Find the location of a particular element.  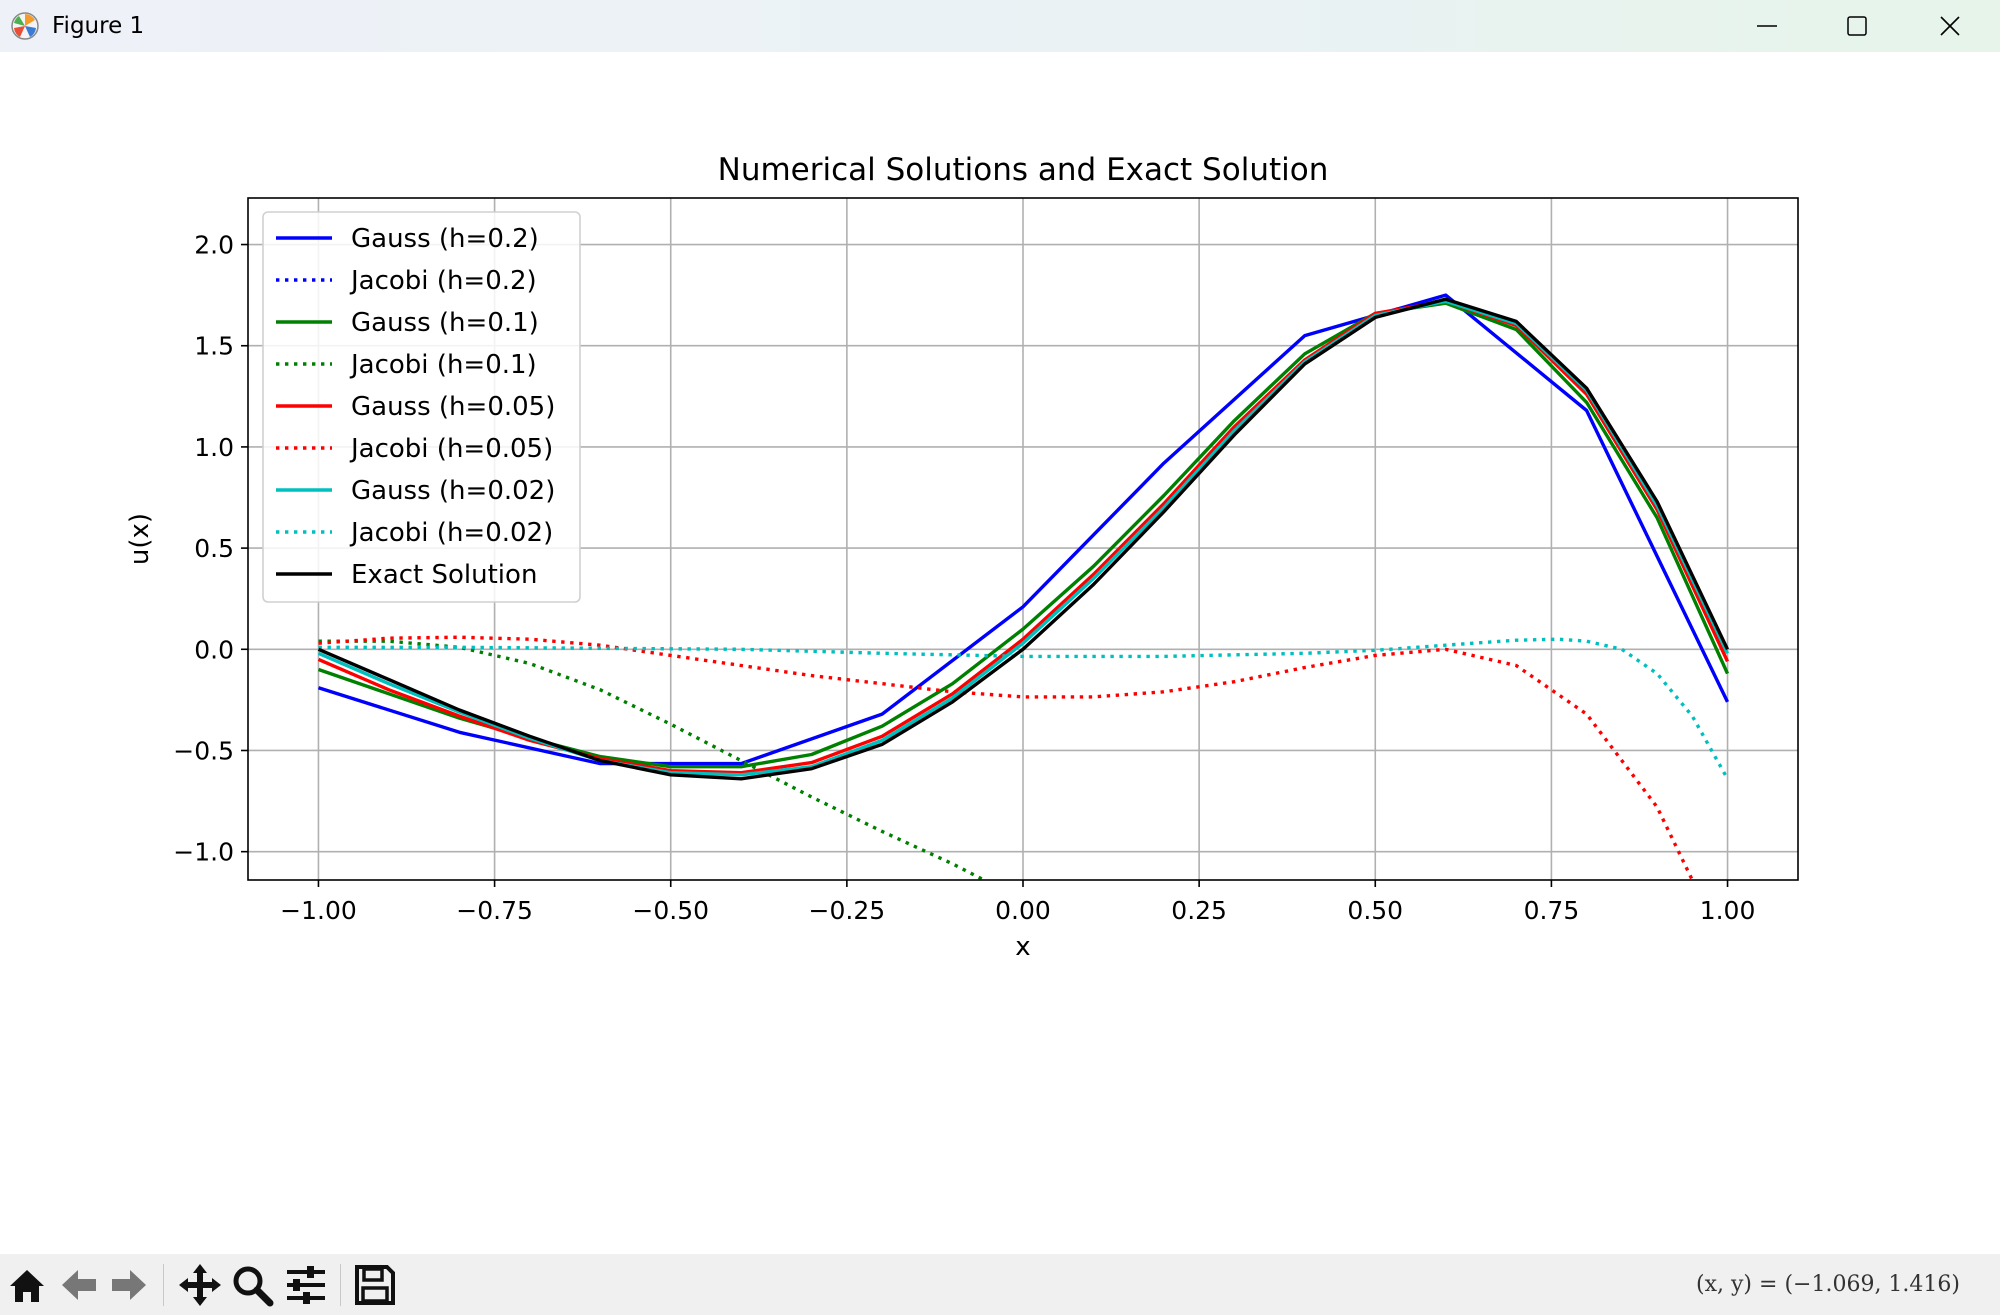

pan-icon is located at coordinates (200, 1285).